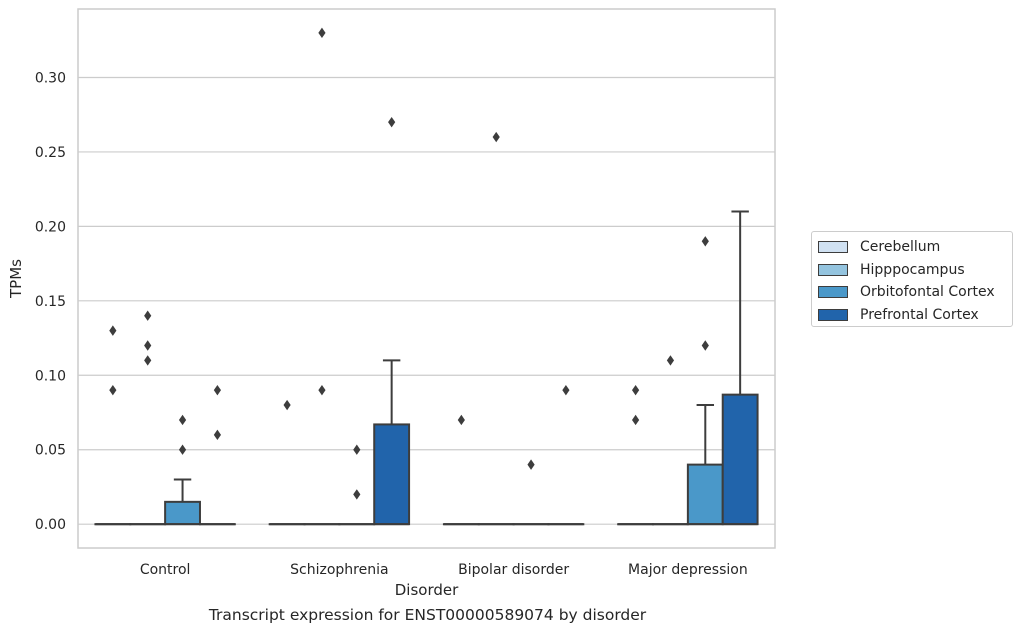 The image size is (1023, 634). Describe the element at coordinates (50, 227) in the screenshot. I see `y-tick-label: 0.20` at that location.